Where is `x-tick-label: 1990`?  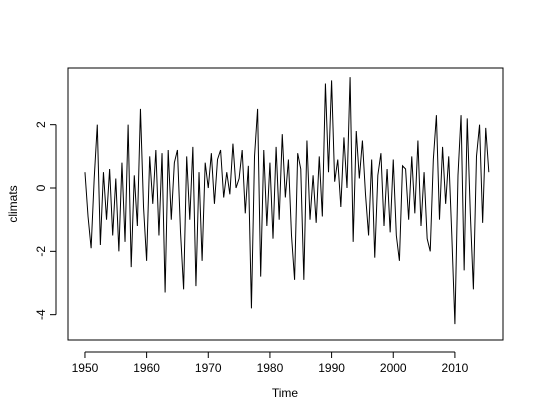
x-tick-label: 1990 is located at coordinates (331, 368).